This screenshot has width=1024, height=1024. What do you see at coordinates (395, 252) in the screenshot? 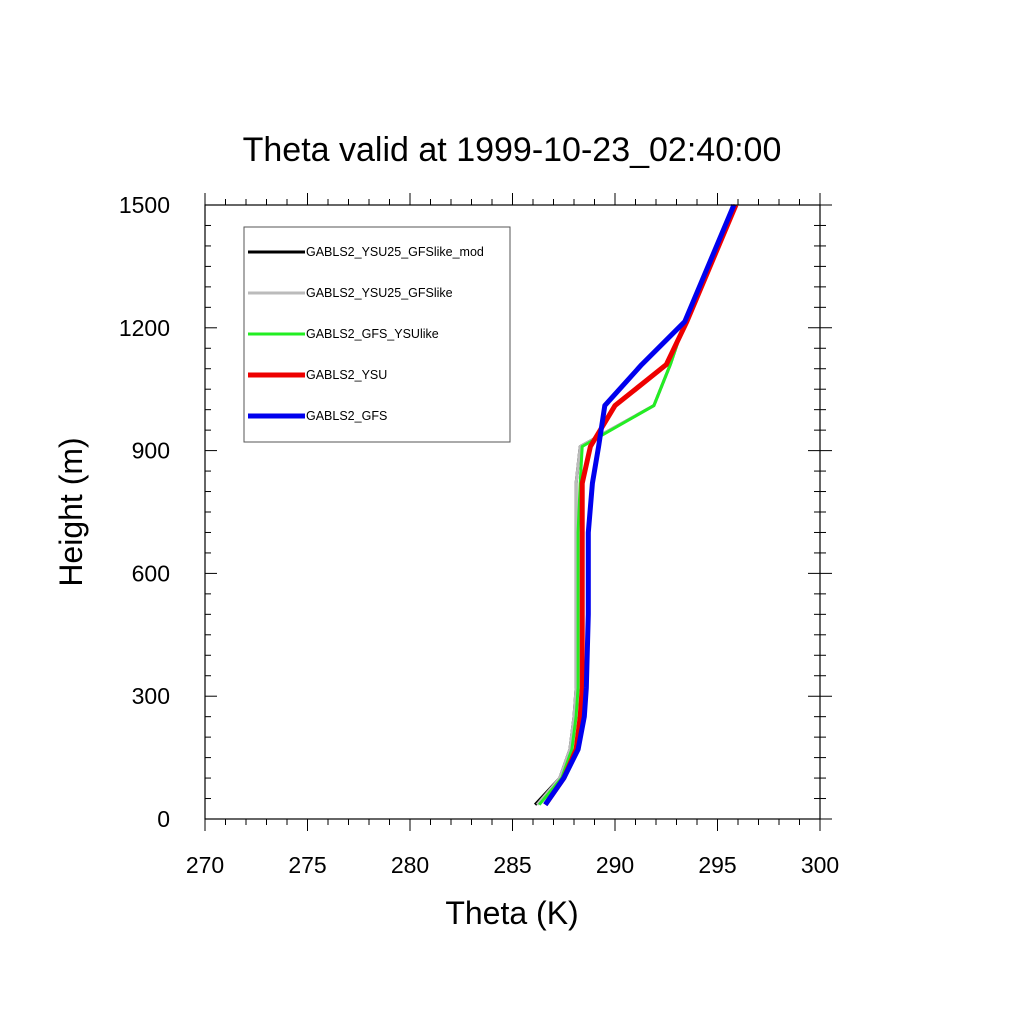
I see `legend-label-0: GABLS2_YSU25_GFSlike_mod` at bounding box center [395, 252].